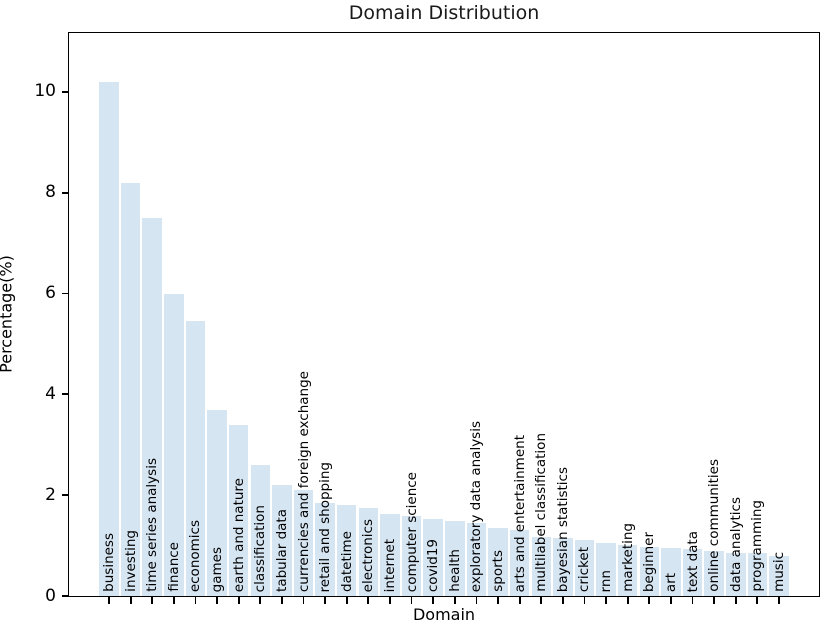  What do you see at coordinates (152, 525) in the screenshot?
I see `bar-label: time series analysis` at bounding box center [152, 525].